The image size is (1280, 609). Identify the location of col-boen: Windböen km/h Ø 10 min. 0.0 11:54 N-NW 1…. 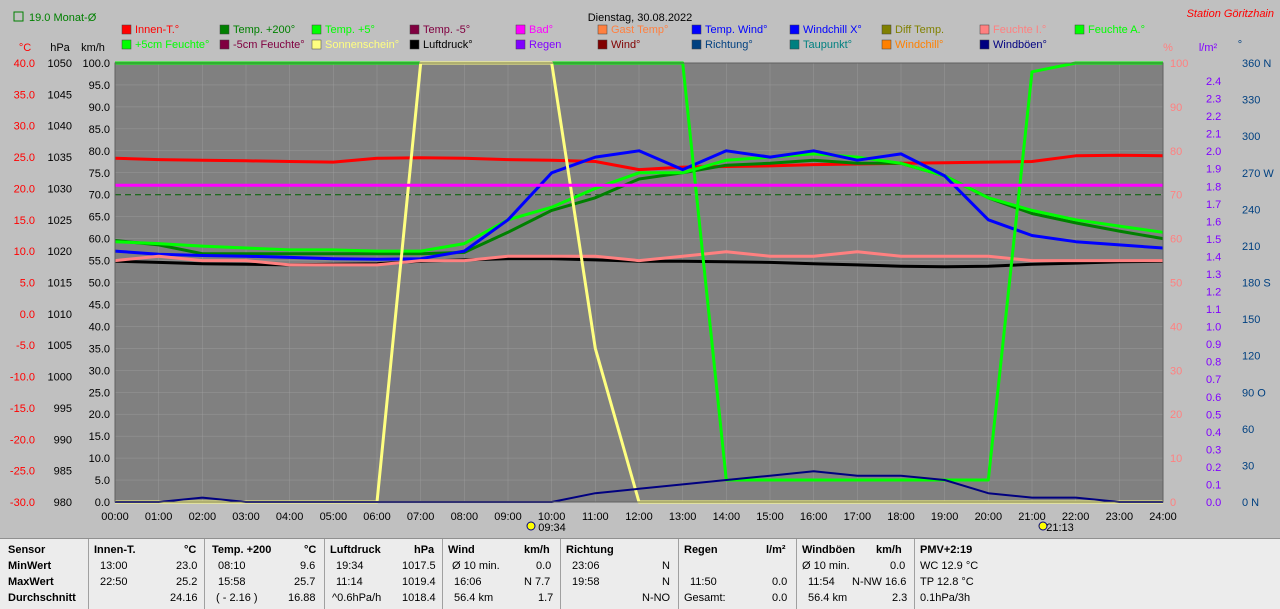
(855, 574).